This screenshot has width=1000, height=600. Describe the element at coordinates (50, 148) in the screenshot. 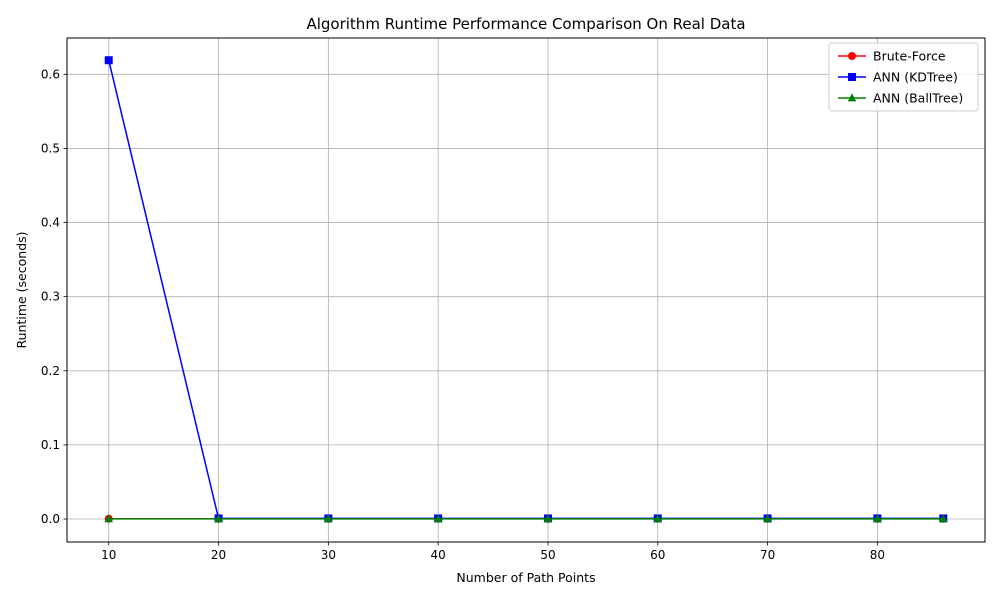

I see `y-tick-label: 0.5` at that location.